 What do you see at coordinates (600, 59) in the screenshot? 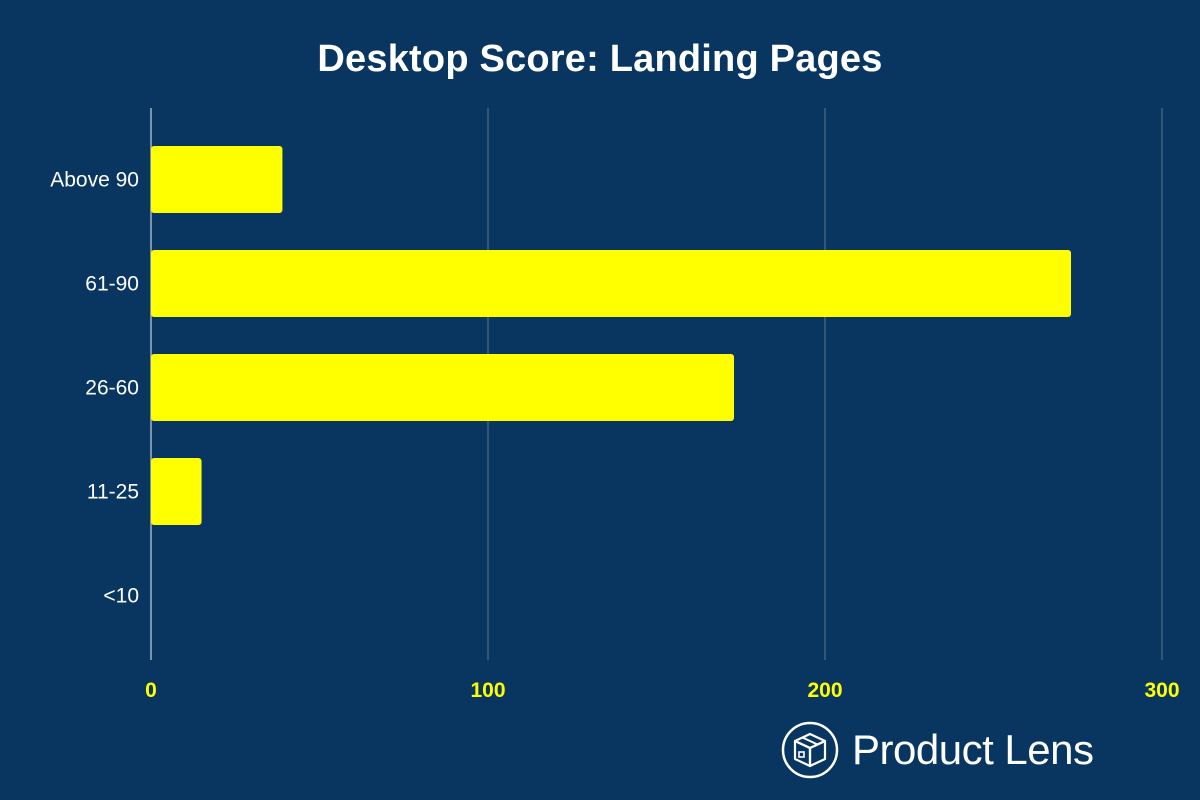
I see `chart-title: Desktop Score: Landing Pages` at bounding box center [600, 59].